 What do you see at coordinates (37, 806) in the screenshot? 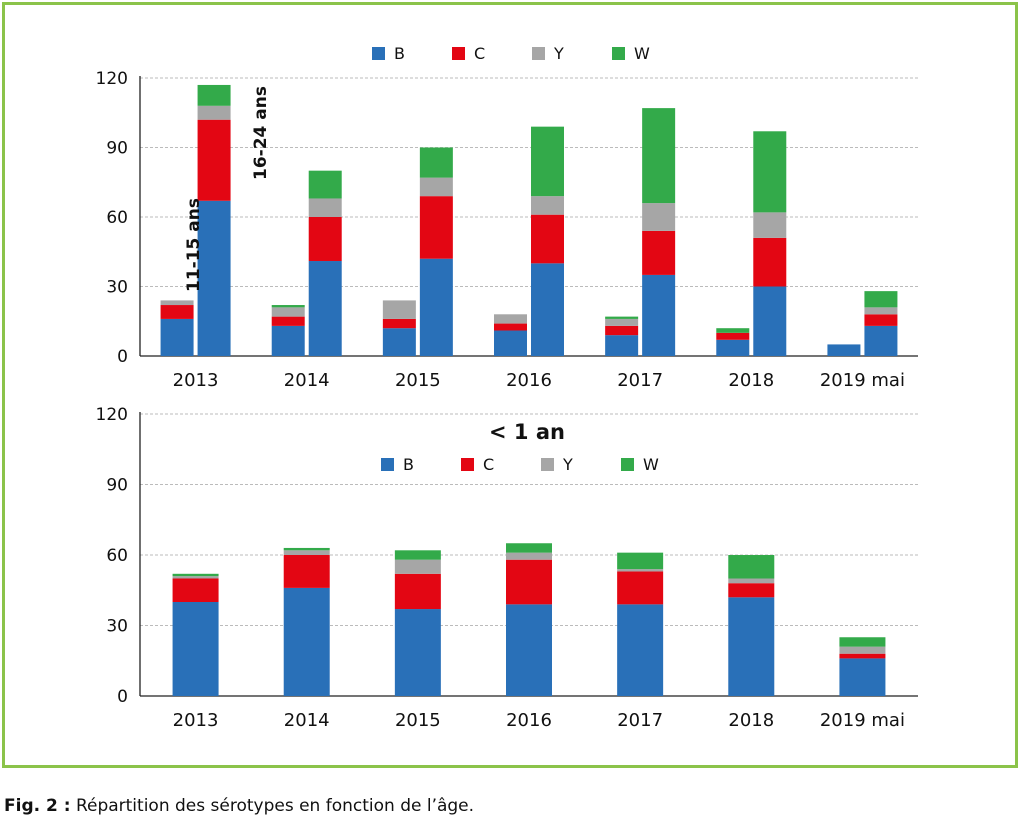
I see `caption-label: Fig. 2 :` at bounding box center [37, 806].